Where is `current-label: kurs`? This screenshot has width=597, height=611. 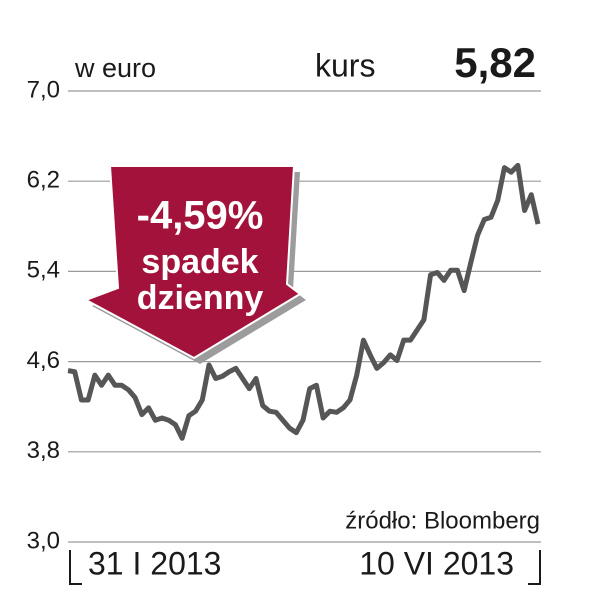
current-label: kurs is located at coordinates (345, 65).